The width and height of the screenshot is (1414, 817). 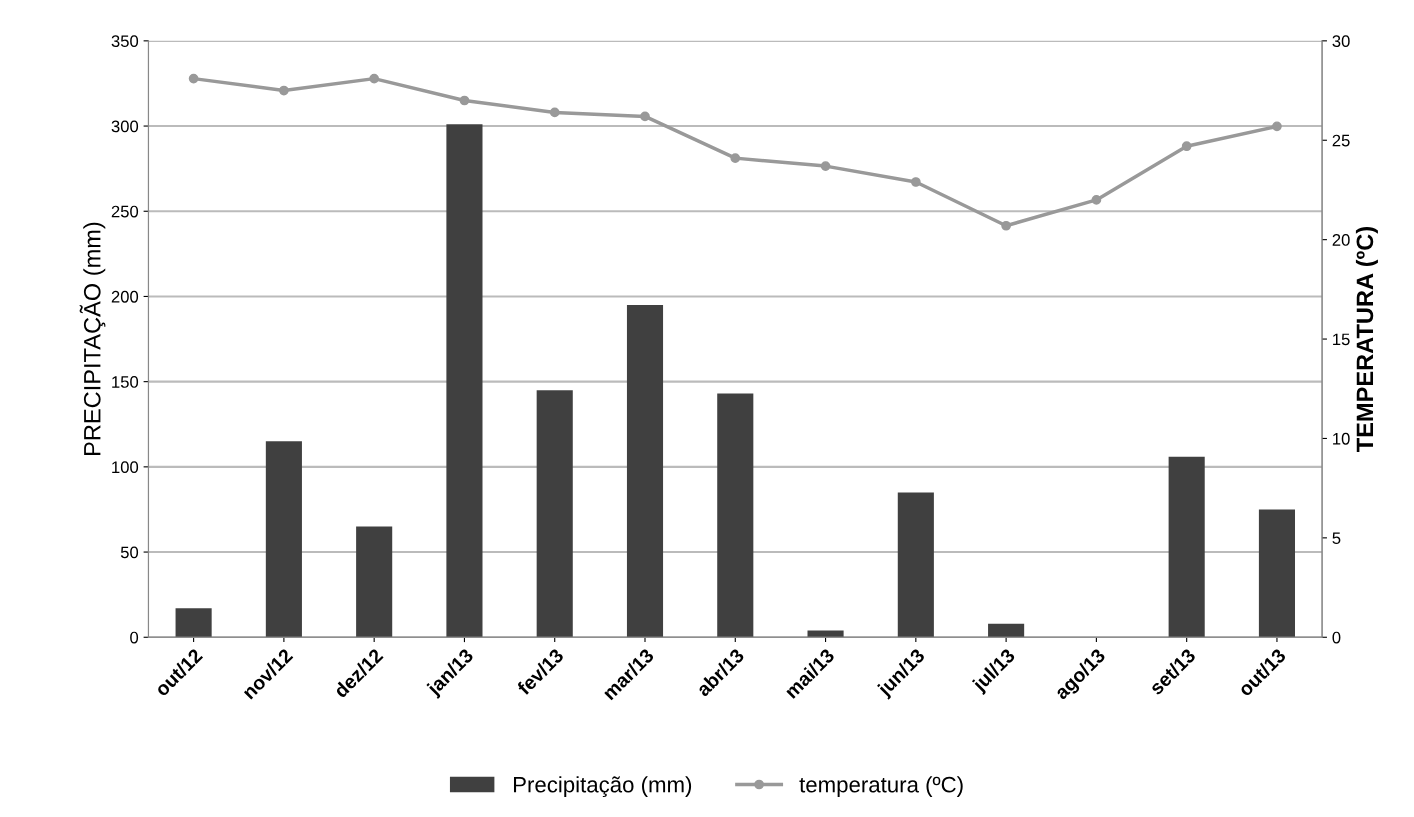 I want to click on y-tick-label: 150, so click(x=125, y=382).